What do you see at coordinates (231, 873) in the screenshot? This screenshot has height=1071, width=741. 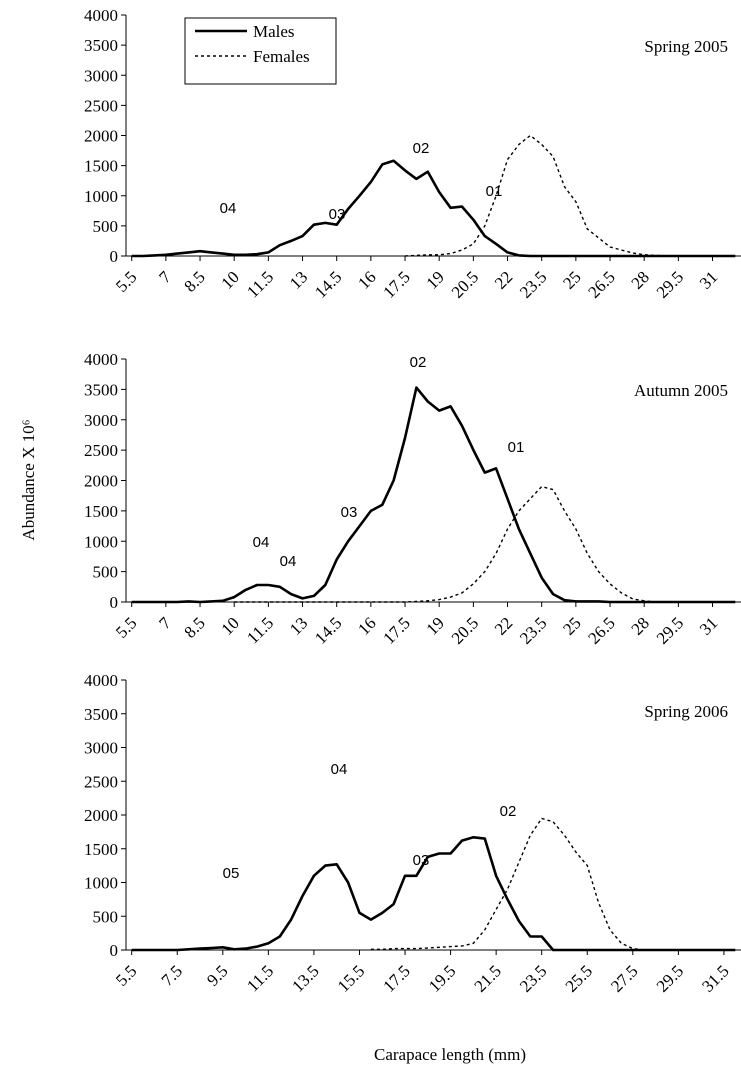 I see `cohort-label: 05` at bounding box center [231, 873].